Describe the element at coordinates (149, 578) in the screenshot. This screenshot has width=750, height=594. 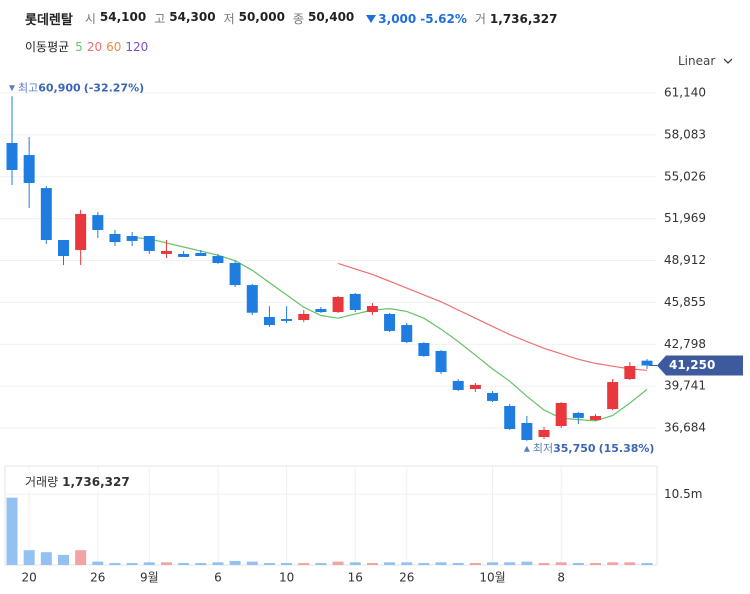
I see `x-tick-label: 9월` at that location.